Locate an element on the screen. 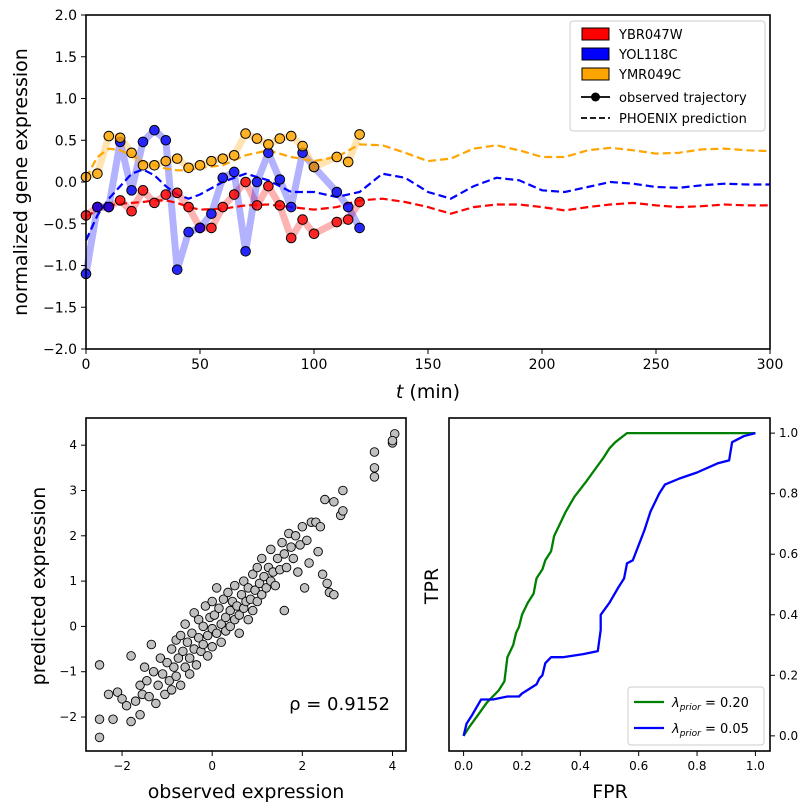 Image resolution: width=811 pixels, height=811 pixels. roc-x-ticks: 0.0 0.2 0.4 0.6 0.8 1.0 is located at coordinates (609, 762).